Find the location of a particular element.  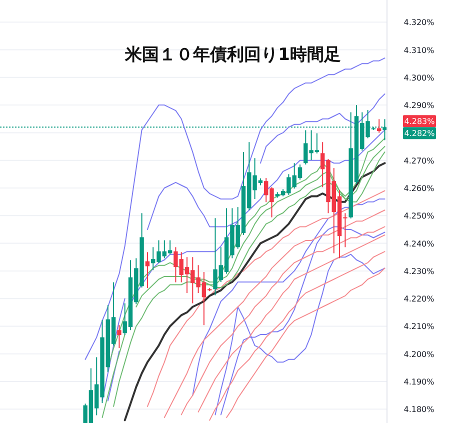

y-tick-label: 4.200% is located at coordinates (419, 354).